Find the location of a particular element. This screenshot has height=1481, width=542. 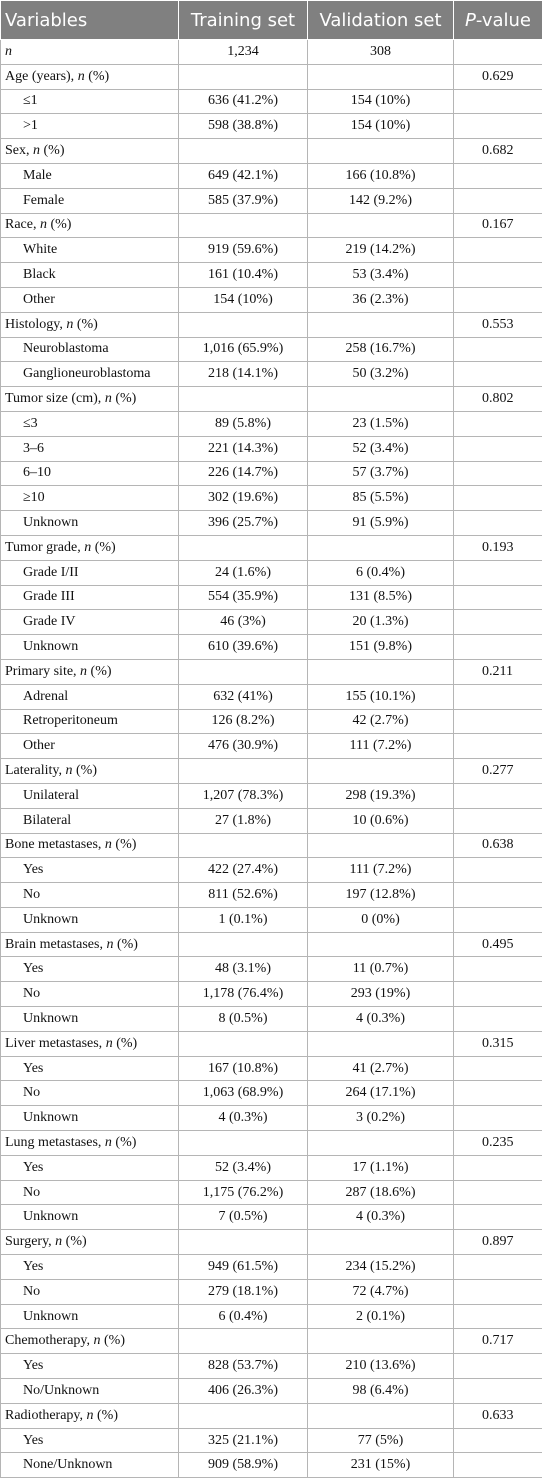

header-cell: Variables is located at coordinates (89, 20).